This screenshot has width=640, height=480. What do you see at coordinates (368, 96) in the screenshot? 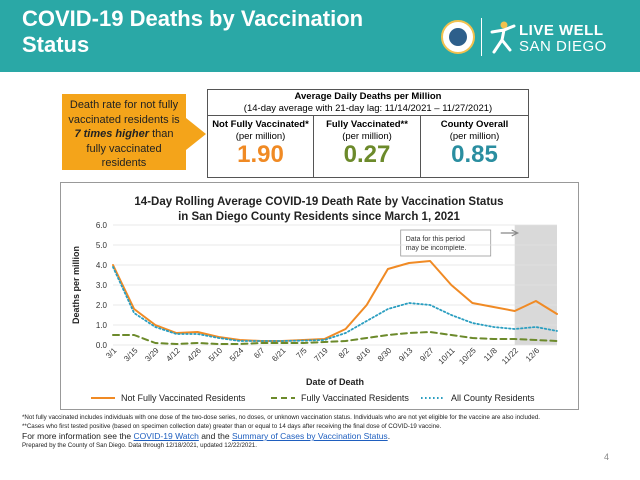
I see `stats-title: Average Daily Deaths per Million` at bounding box center [368, 96].